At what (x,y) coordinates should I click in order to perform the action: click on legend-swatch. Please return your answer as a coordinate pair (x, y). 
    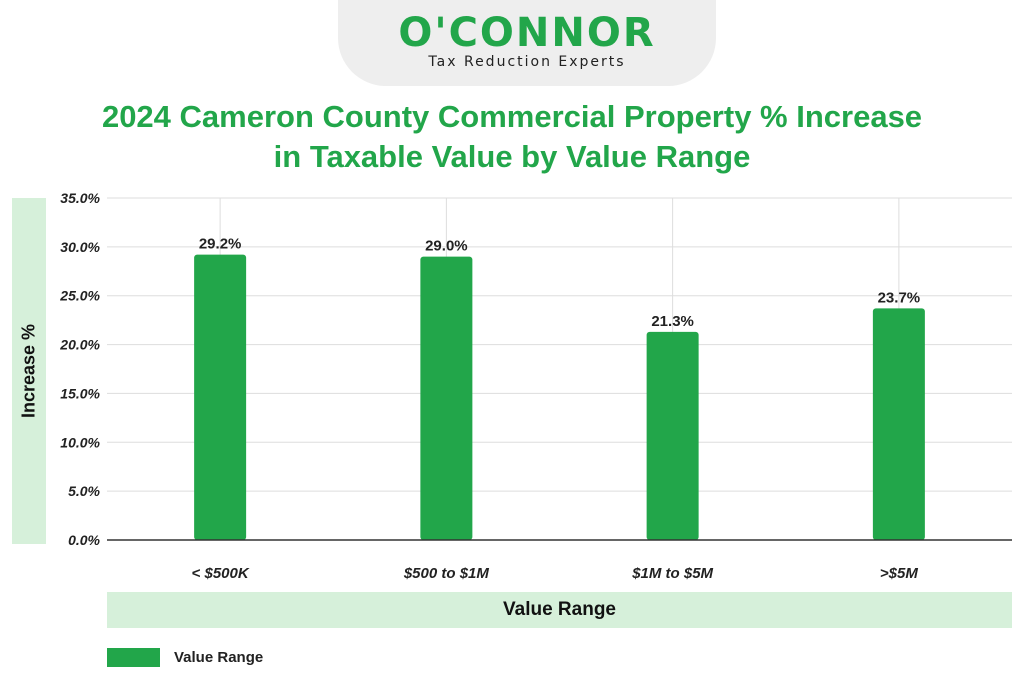
    Looking at the image, I should click on (133, 657).